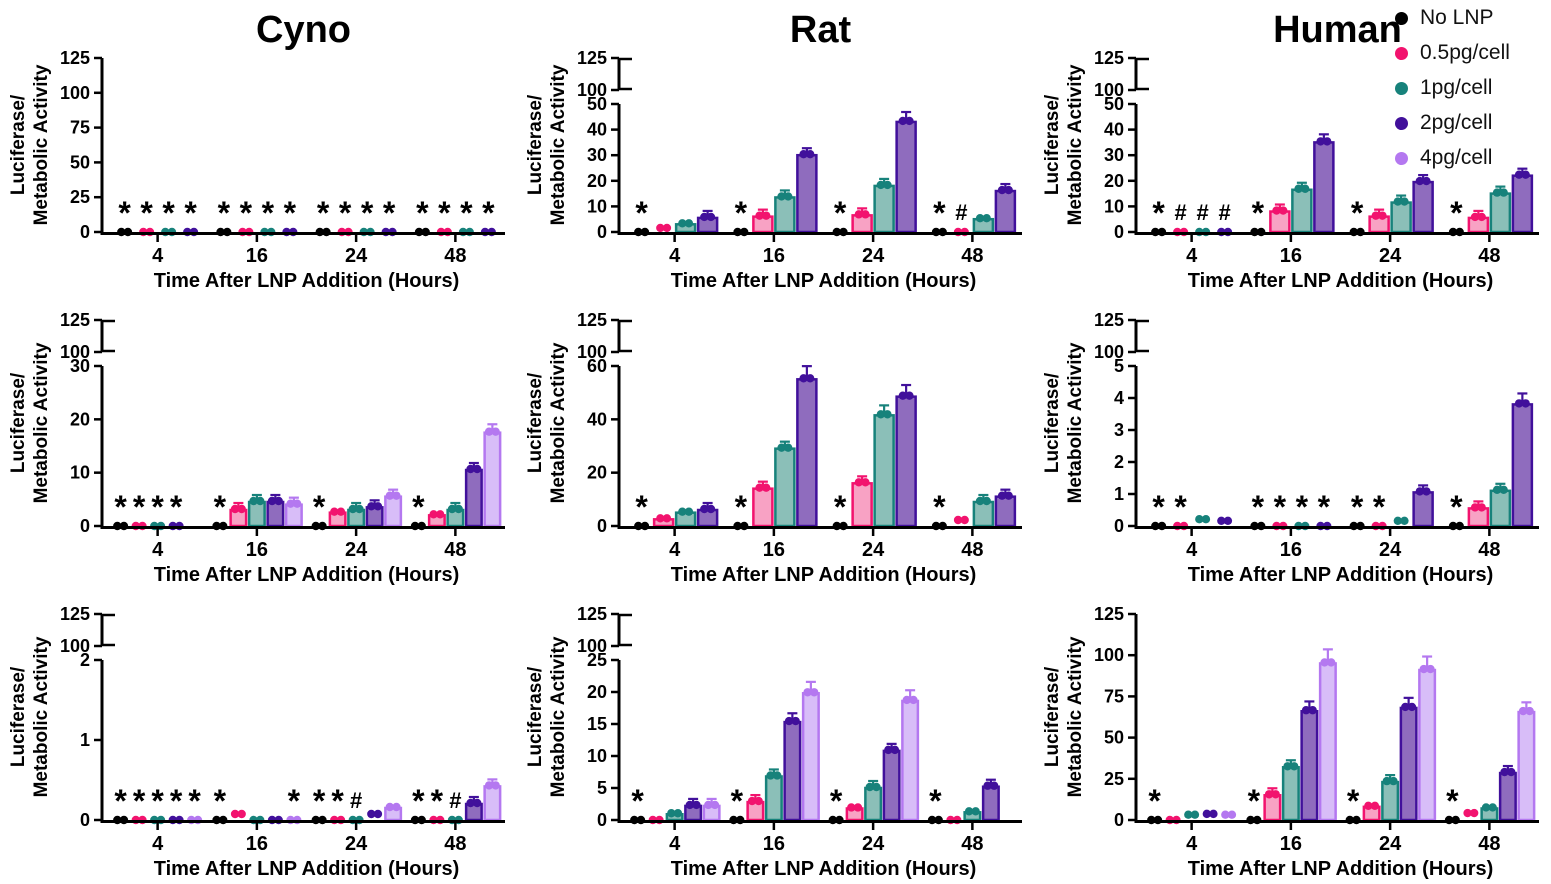  I want to click on svg-text: 75, so click(1114, 696).